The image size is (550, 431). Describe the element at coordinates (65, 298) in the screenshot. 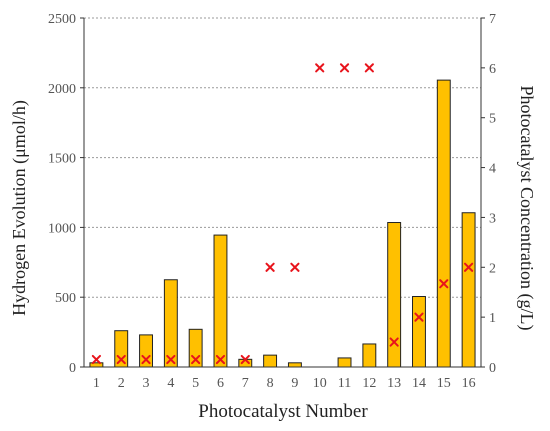

I see `y-tick-label: 500` at that location.